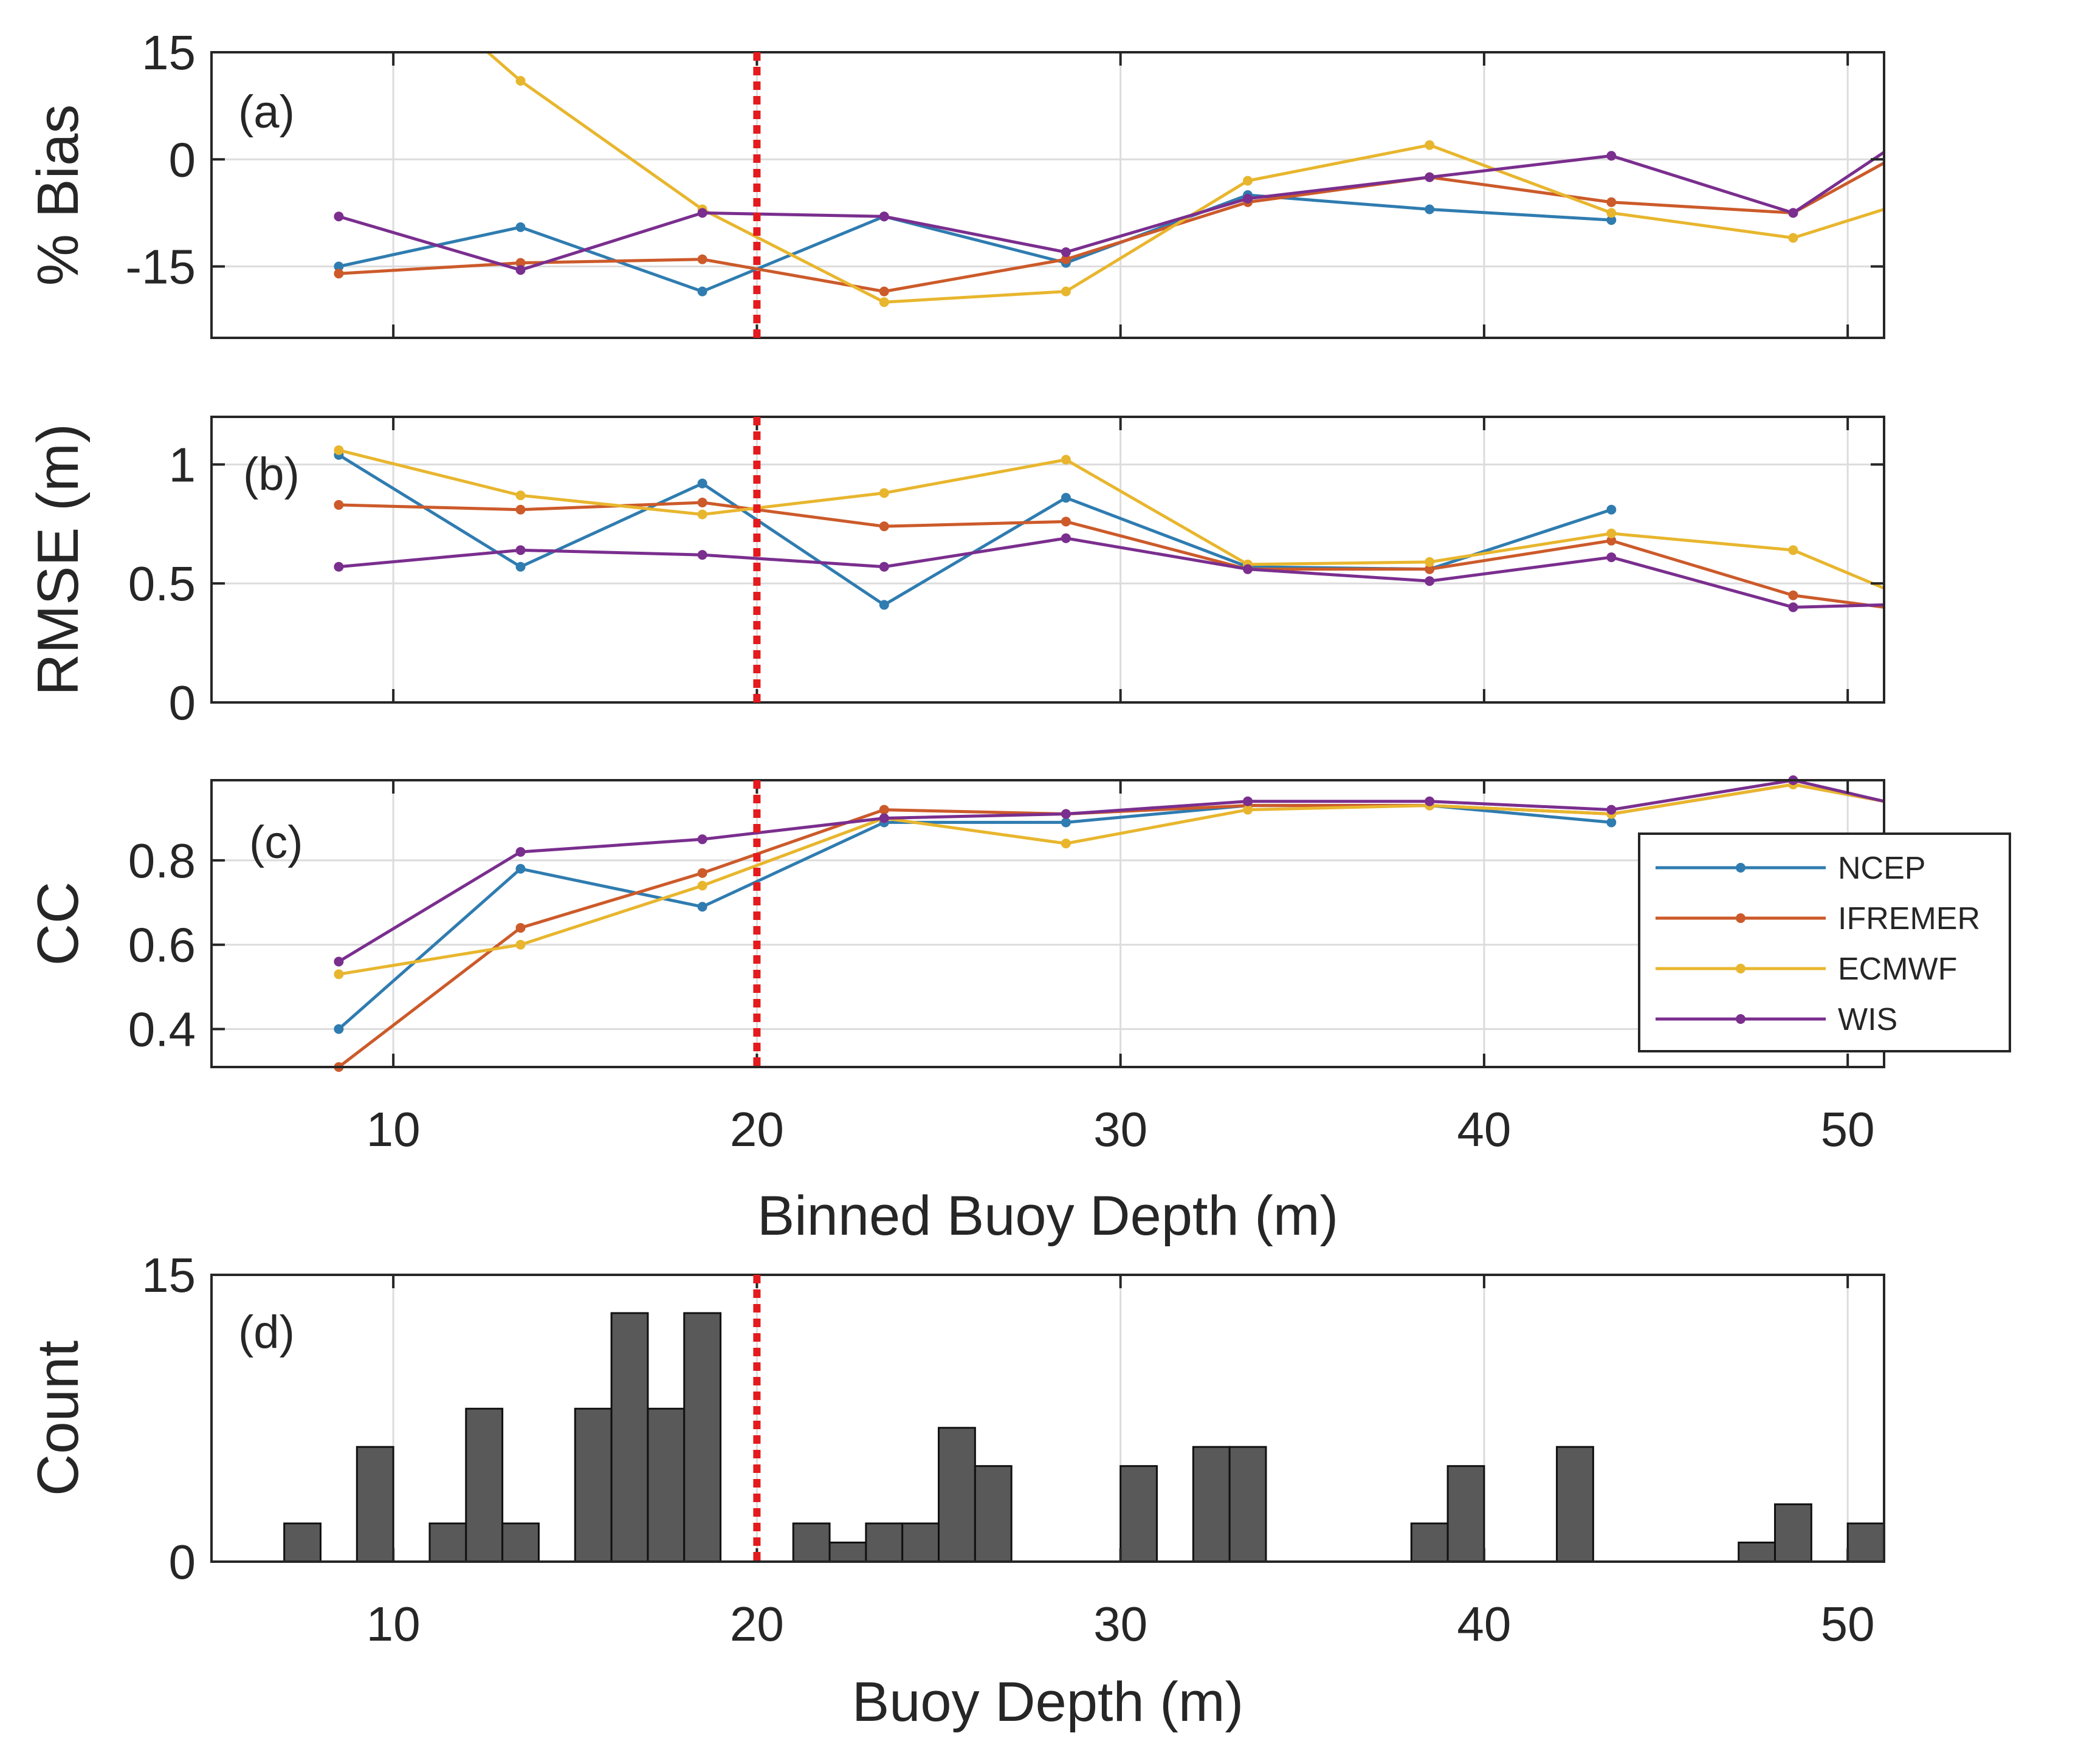 The image size is (2098, 1764). I want to click on x-tick-label: 20, so click(757, 1129).